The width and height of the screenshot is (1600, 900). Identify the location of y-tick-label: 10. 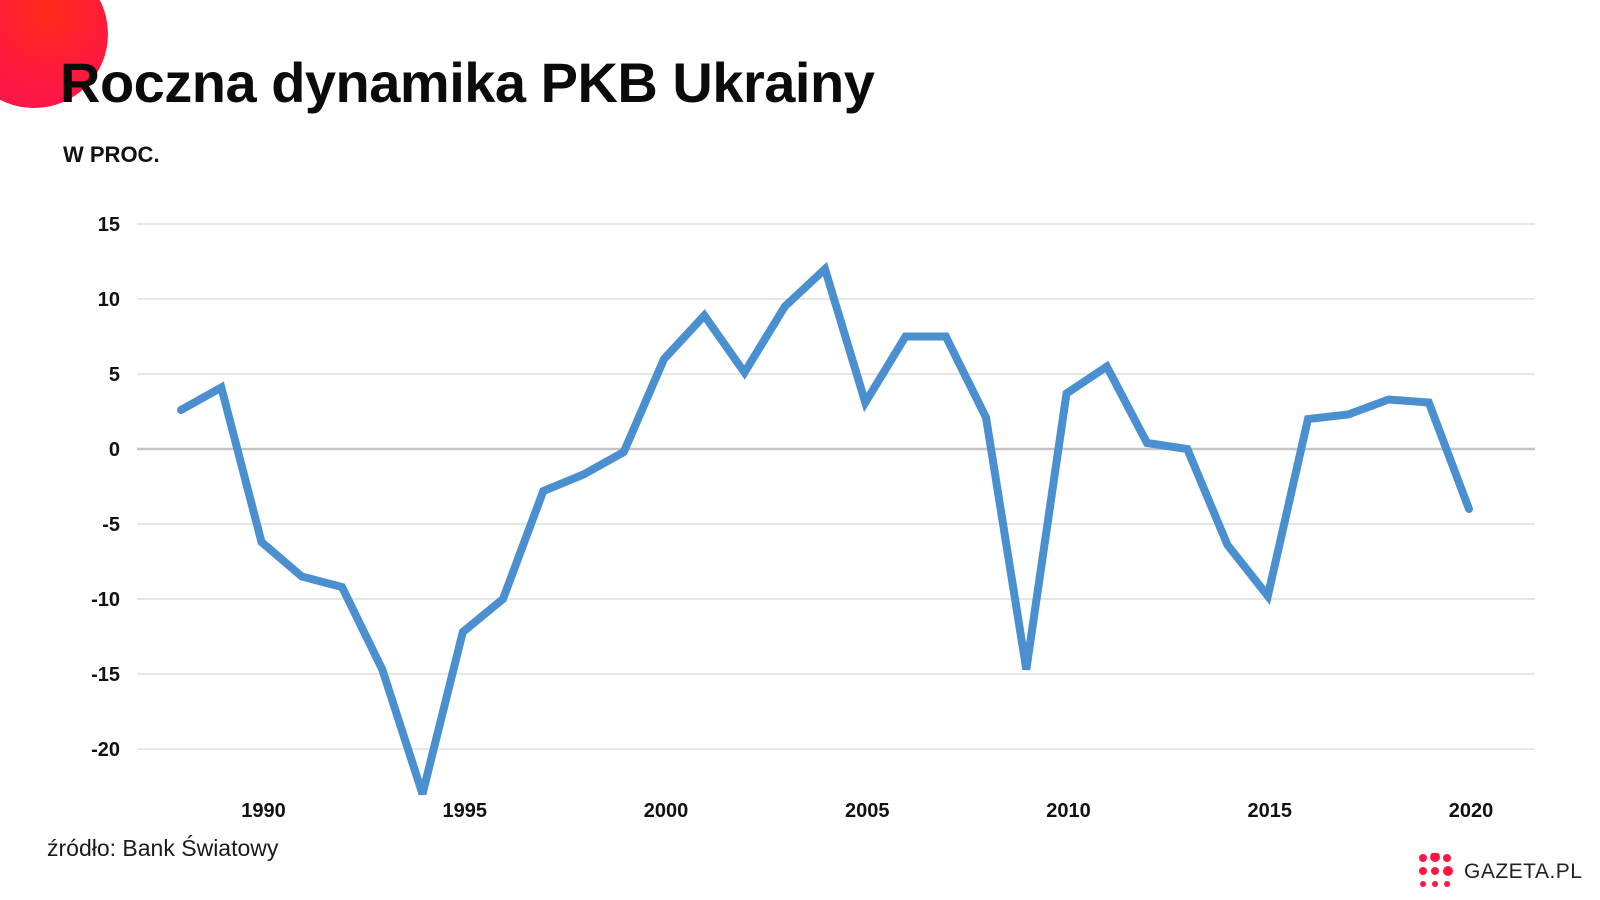
(109, 300).